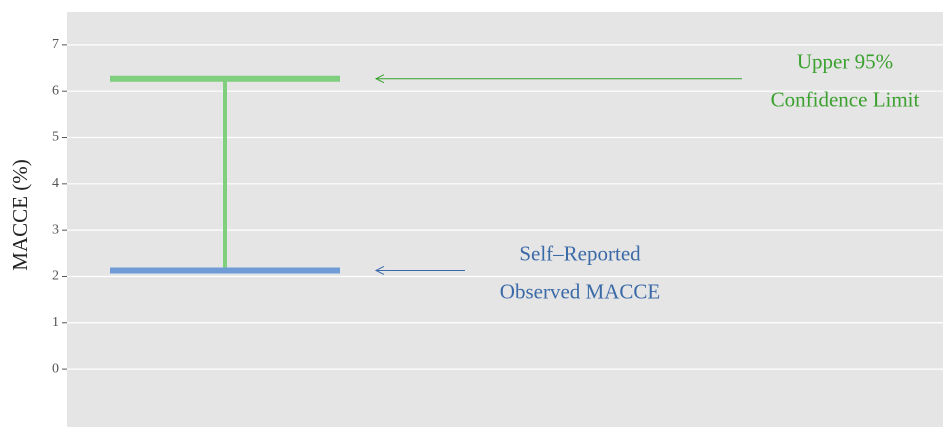  Describe the element at coordinates (55, 368) in the screenshot. I see `y-tick-label: 0` at that location.